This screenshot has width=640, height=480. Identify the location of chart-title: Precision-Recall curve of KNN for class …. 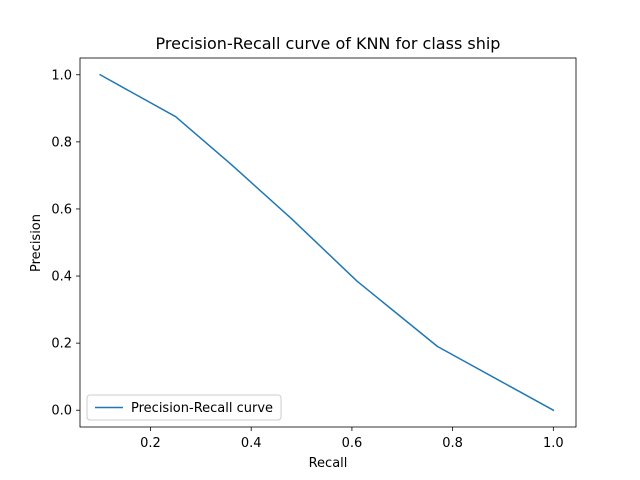
(328, 43).